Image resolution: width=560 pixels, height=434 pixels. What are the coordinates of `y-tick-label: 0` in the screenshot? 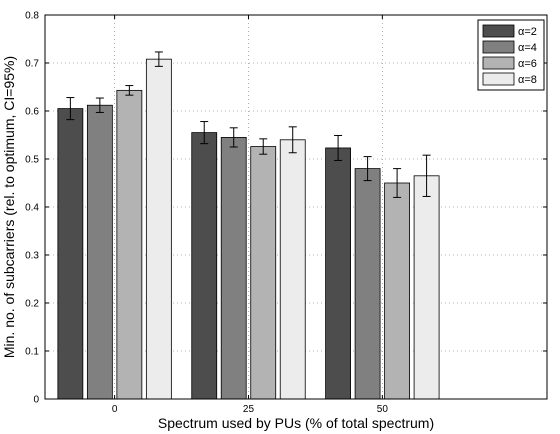 It's located at (36, 400).